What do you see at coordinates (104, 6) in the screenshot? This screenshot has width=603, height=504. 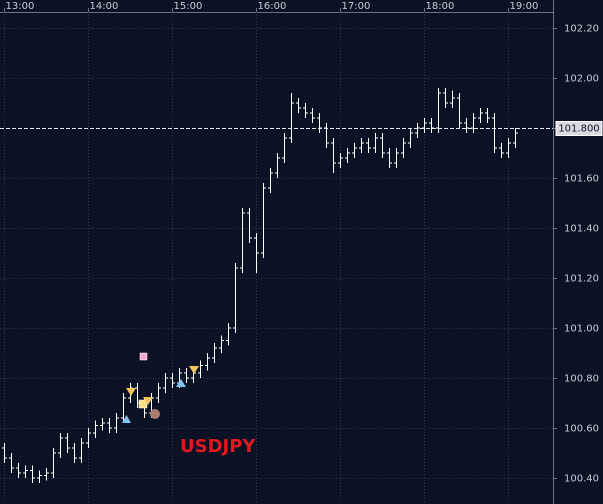 I see `x-tick-label: 14:00` at bounding box center [104, 6].